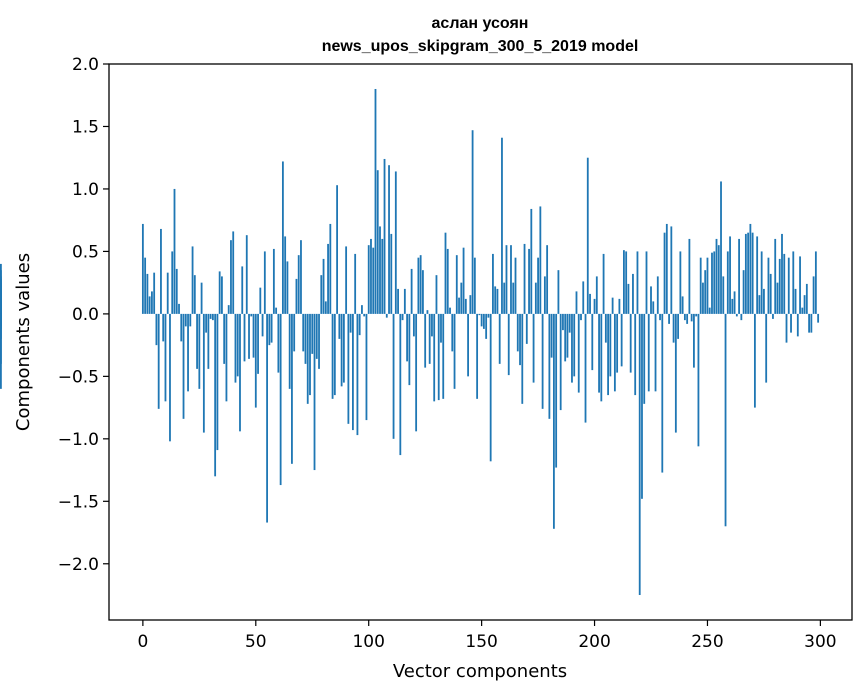 The width and height of the screenshot is (867, 696). I want to click on x-axis-label: Vector components, so click(480, 671).